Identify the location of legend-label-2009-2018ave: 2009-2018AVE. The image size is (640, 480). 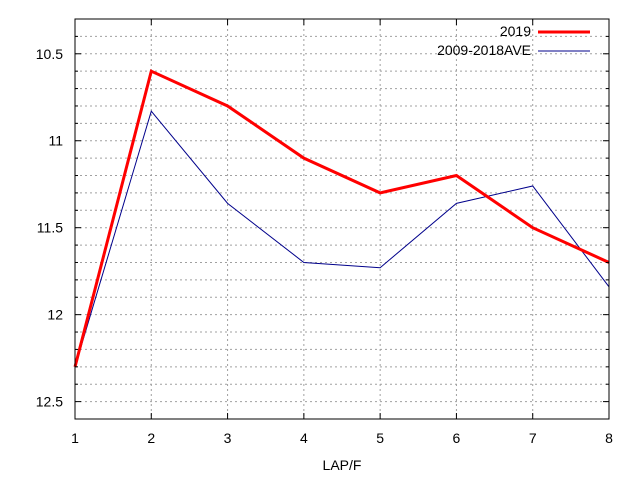
(484, 50).